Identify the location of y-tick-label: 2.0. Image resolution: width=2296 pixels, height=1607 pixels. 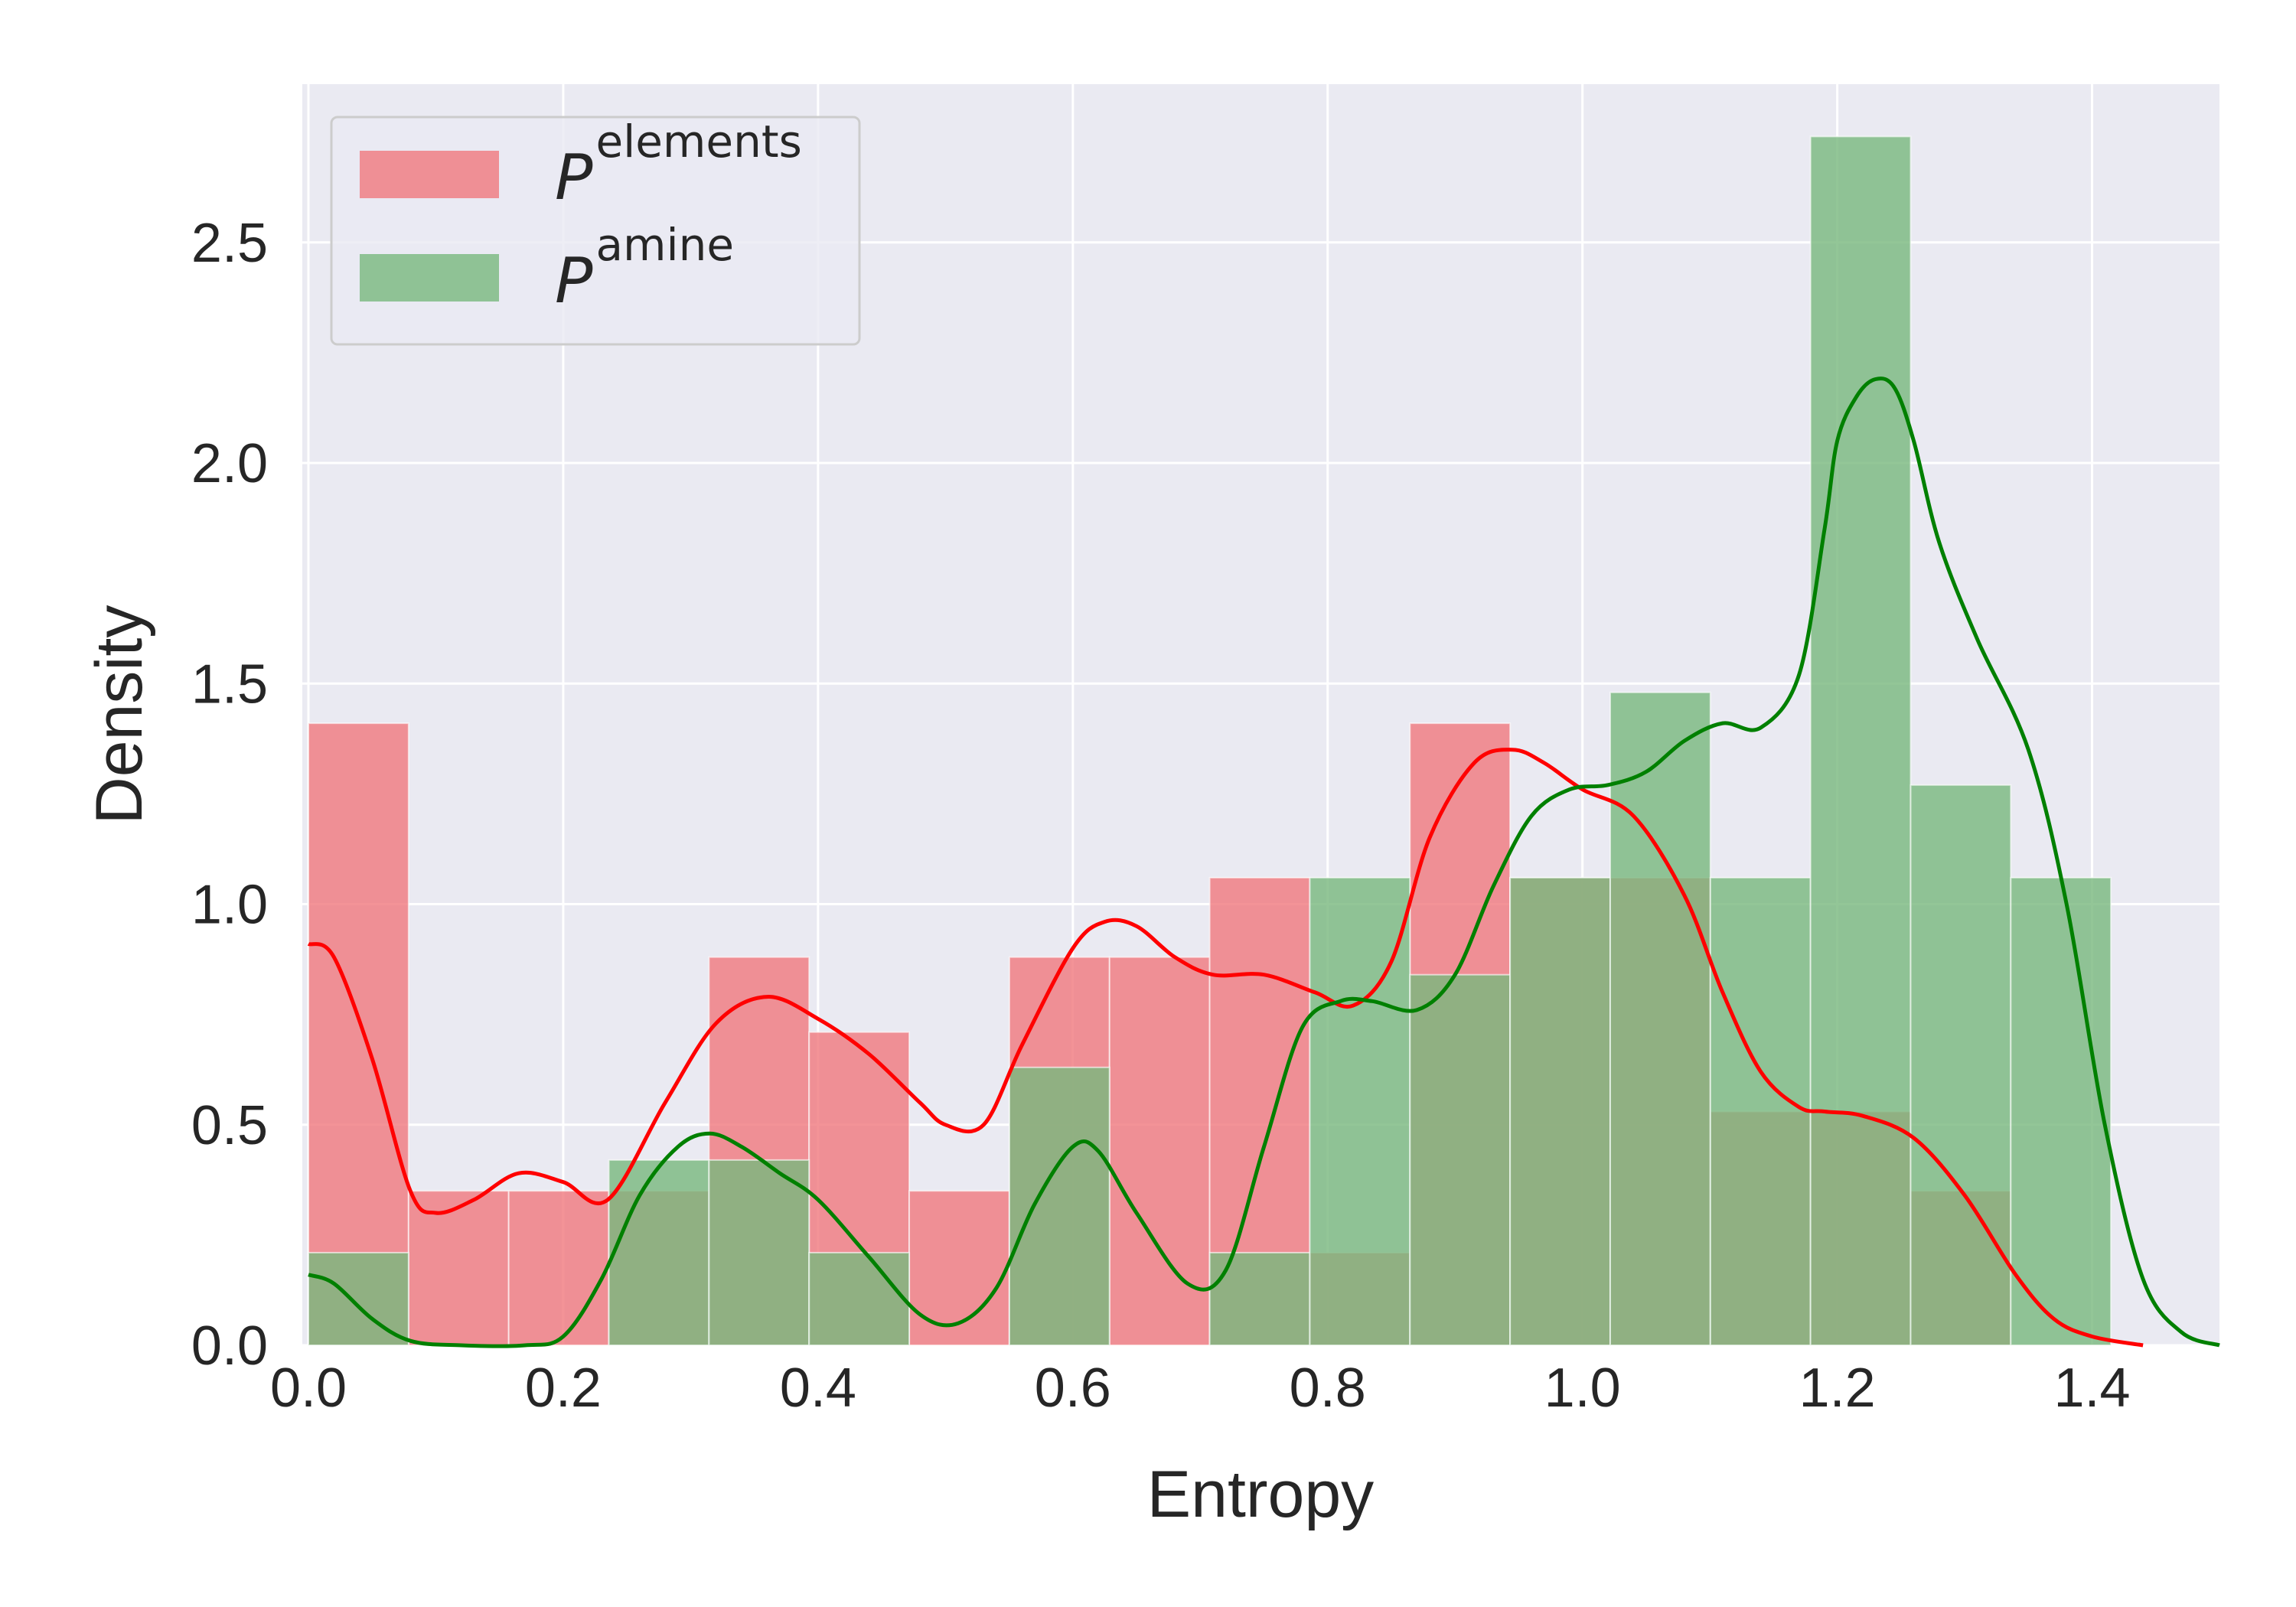
(229, 463).